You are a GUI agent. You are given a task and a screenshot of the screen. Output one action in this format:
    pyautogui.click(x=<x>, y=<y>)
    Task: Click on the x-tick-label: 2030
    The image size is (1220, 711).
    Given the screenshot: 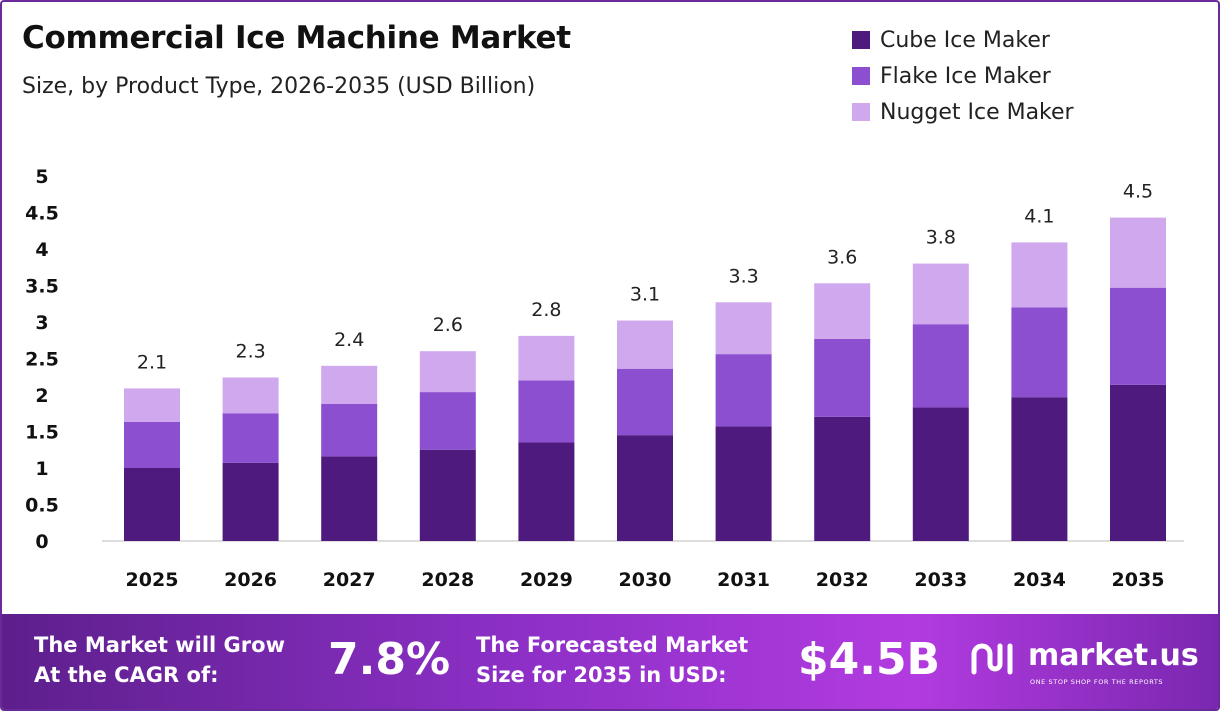 What is the action you would take?
    pyautogui.click(x=645, y=580)
    